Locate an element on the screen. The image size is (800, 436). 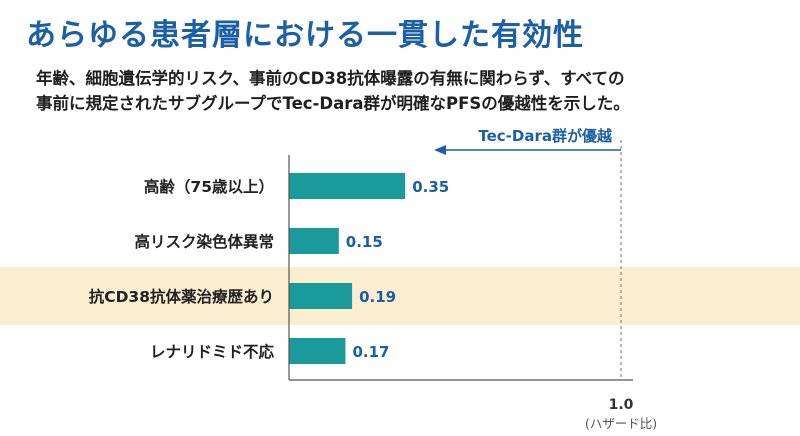
direction-annotation-label: Tec-Dara群が優越 is located at coordinates (545, 136).